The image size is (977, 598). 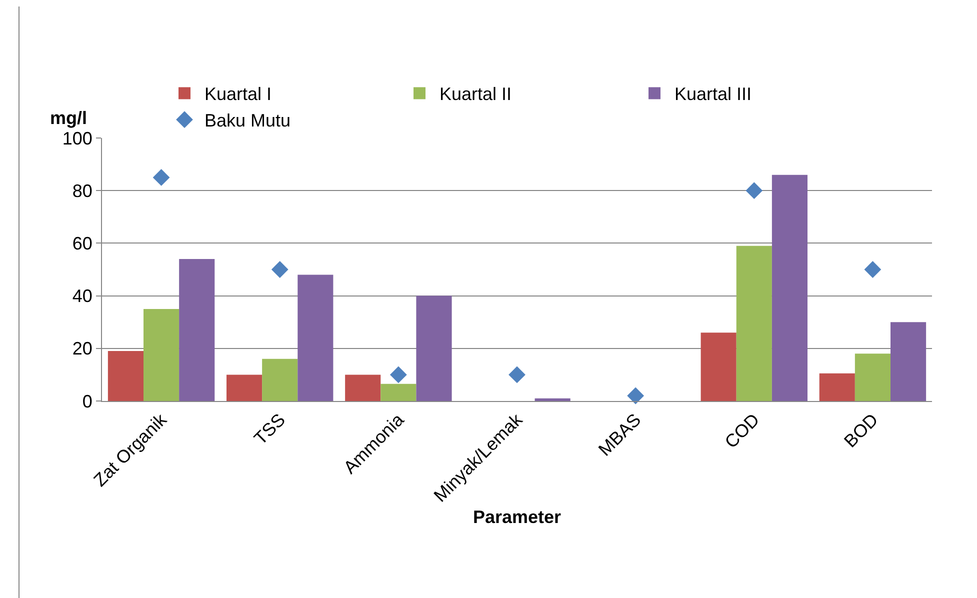 I want to click on x-tick-label: TSS, so click(x=270, y=429).